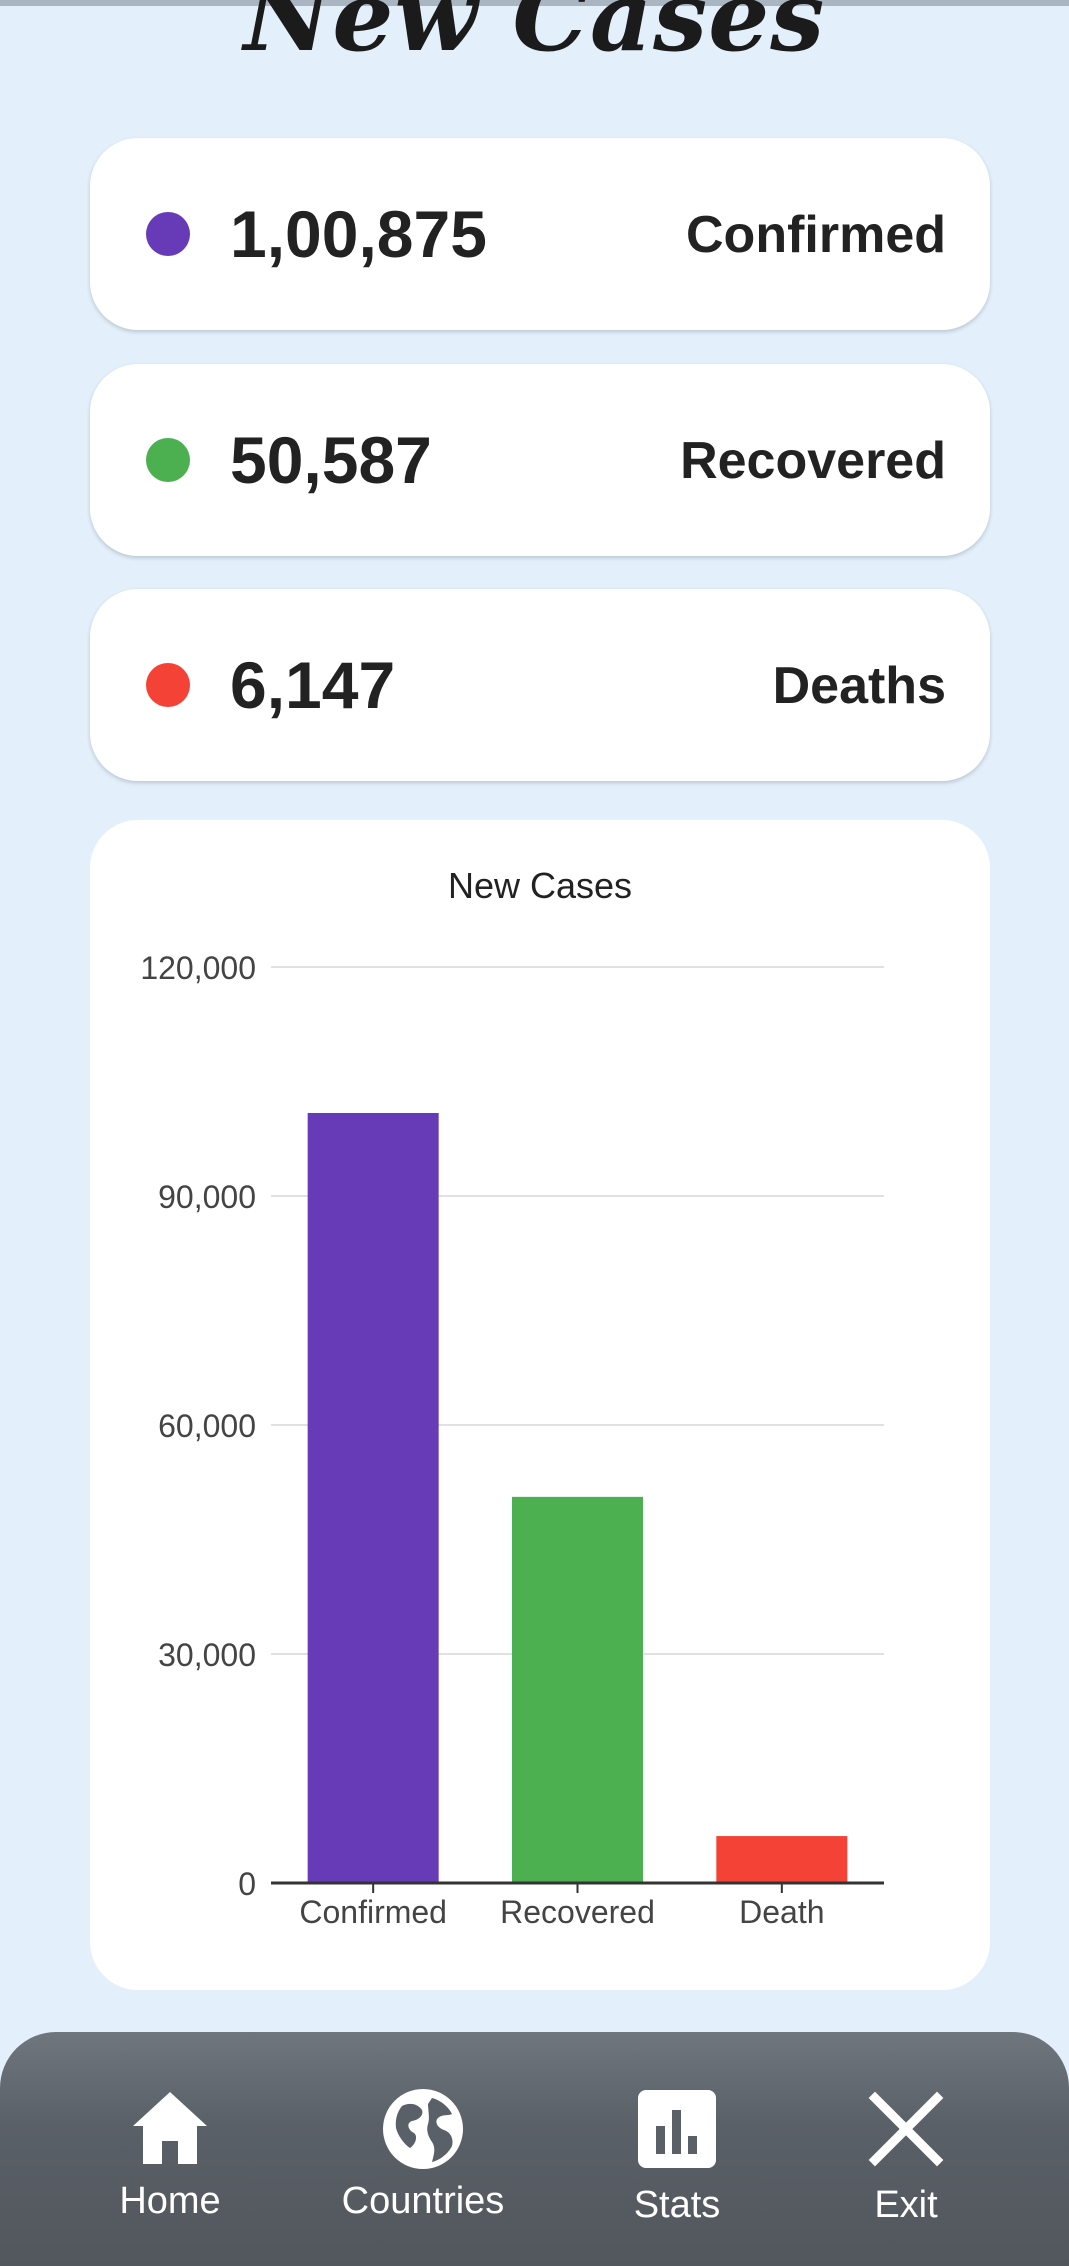  Describe the element at coordinates (677, 2129) in the screenshot. I see `bar-chart-icon` at that location.